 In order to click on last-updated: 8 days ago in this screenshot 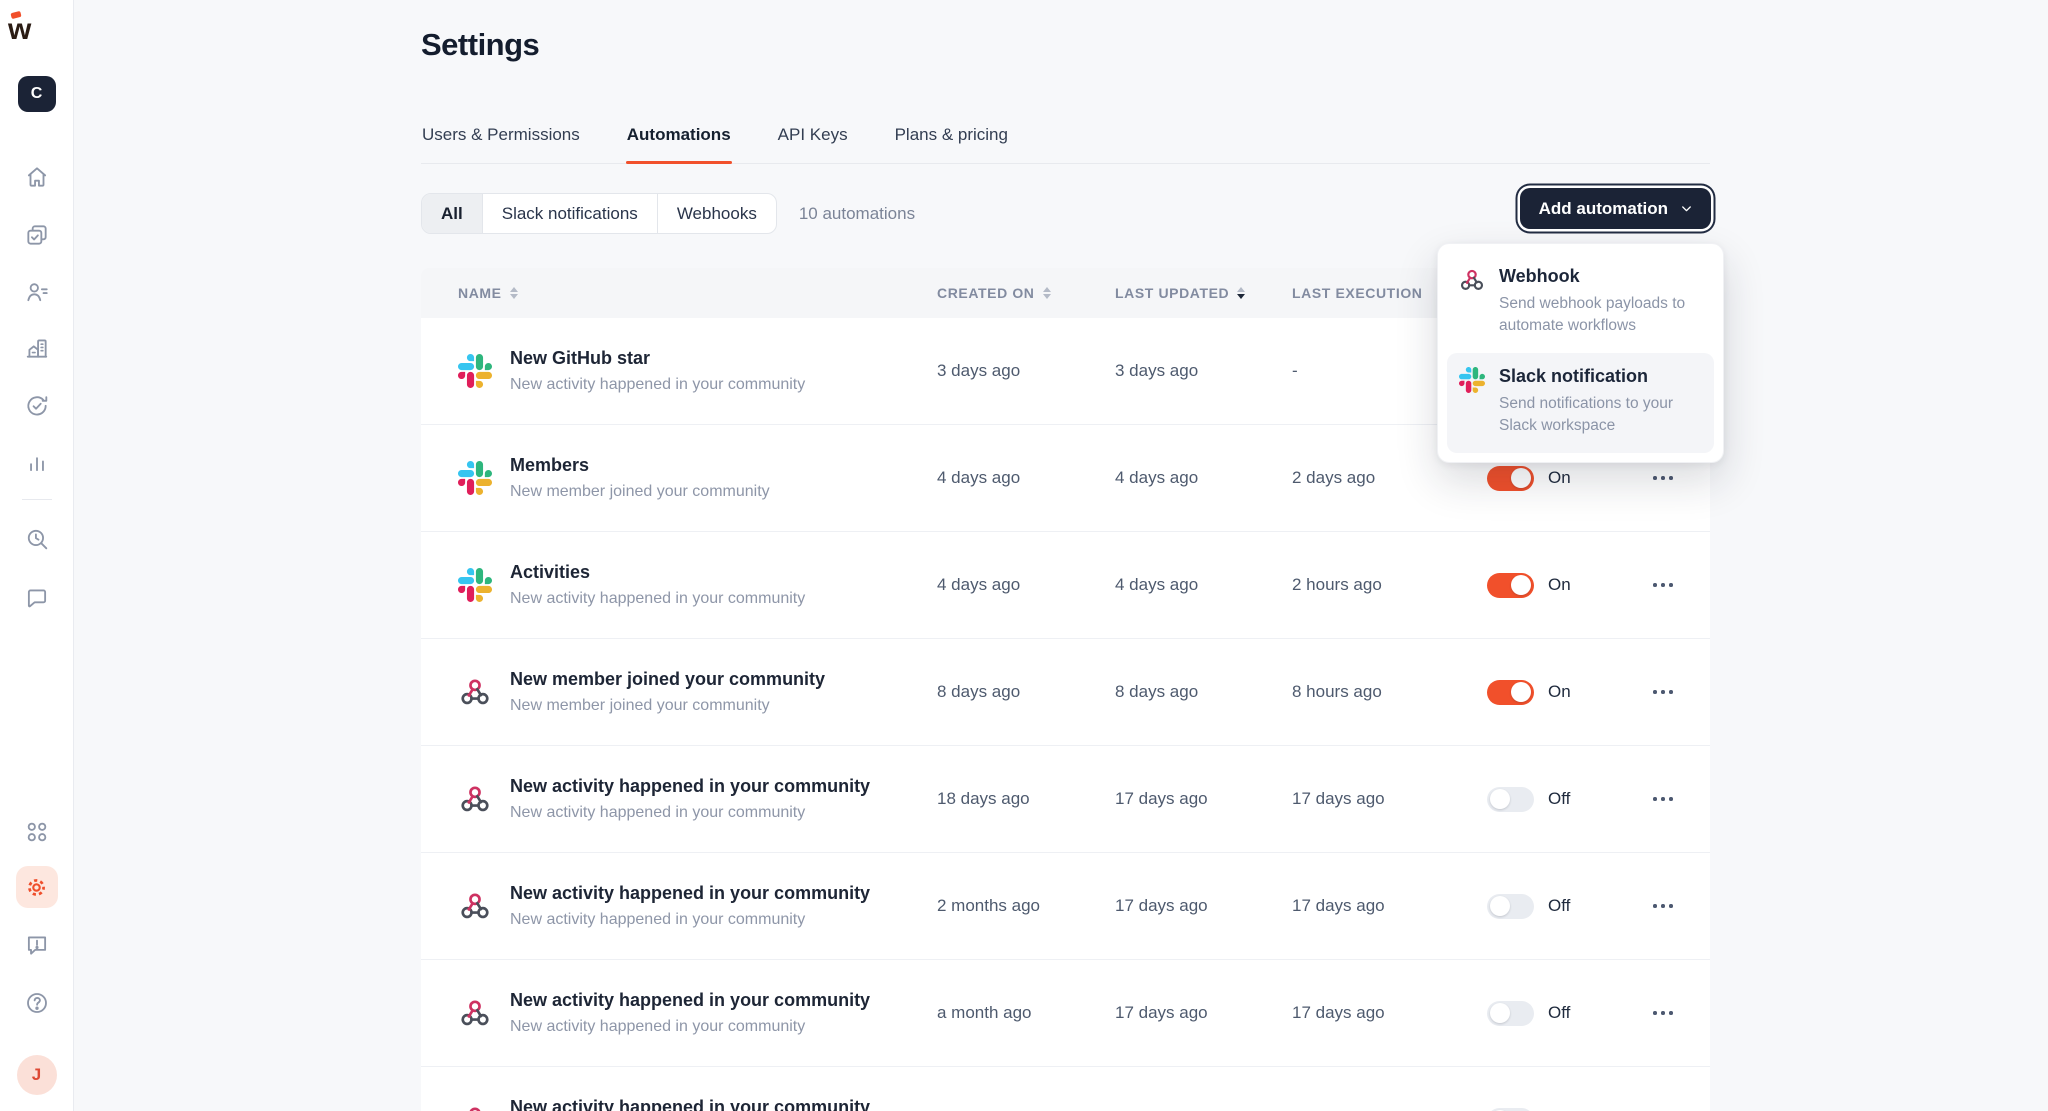, I will do `click(1157, 691)`.